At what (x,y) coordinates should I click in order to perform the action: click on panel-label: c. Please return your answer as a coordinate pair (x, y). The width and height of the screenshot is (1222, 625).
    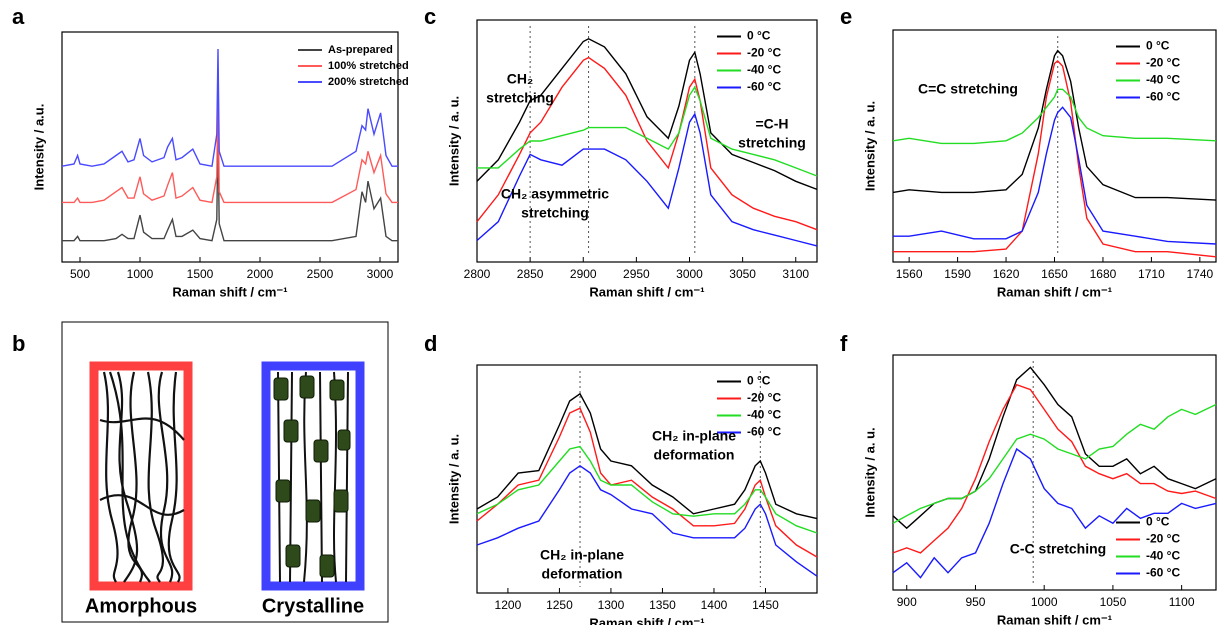
    Looking at the image, I should click on (430, 16).